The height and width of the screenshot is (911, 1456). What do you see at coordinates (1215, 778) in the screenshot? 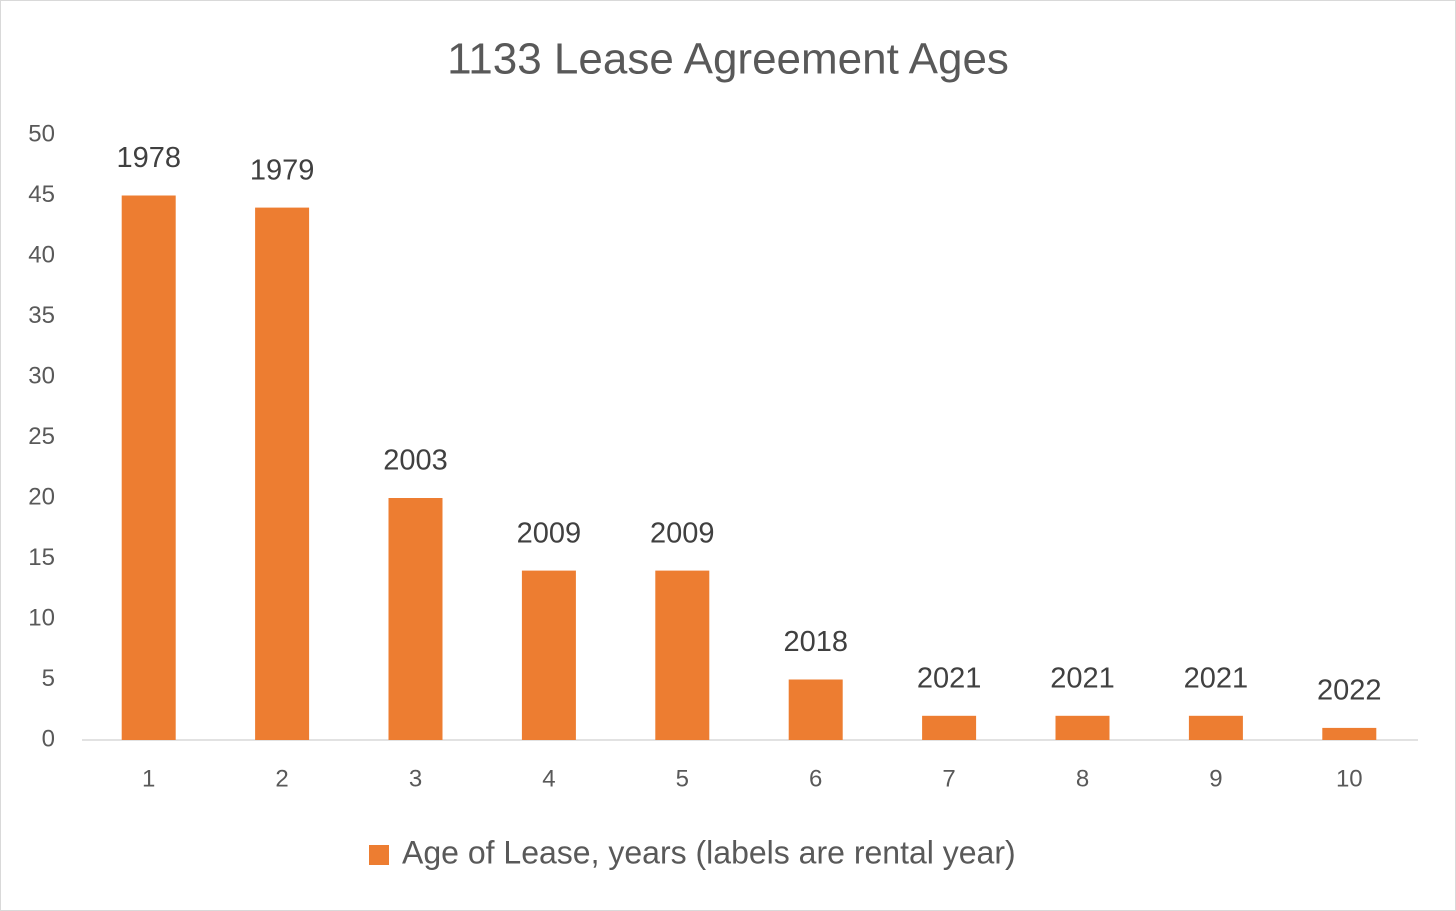
I see `x-tick-label: 9` at bounding box center [1215, 778].